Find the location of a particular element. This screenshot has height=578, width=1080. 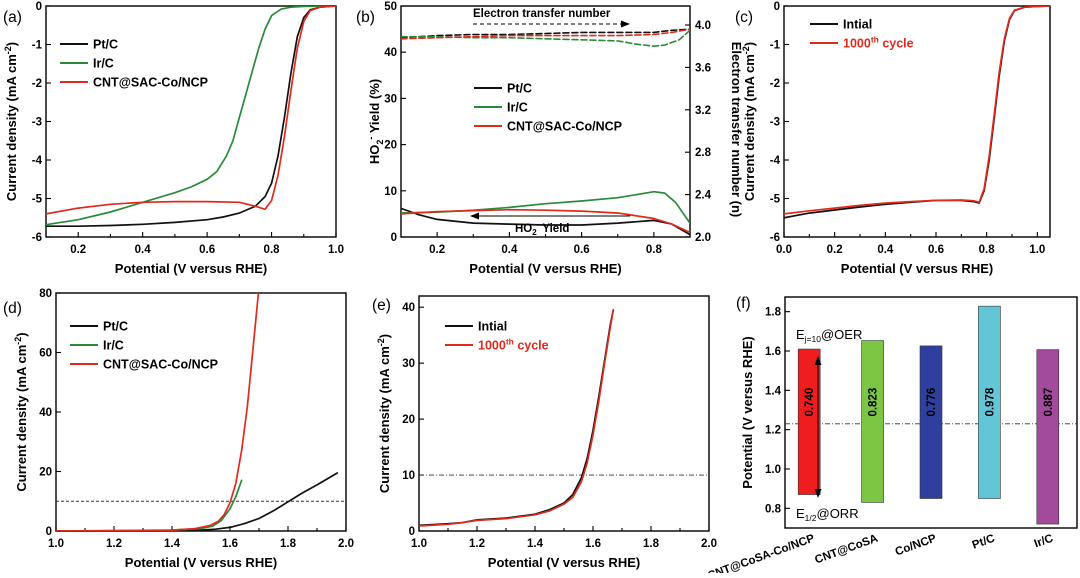

y-tick-label: 1.6 is located at coordinates (773, 352).